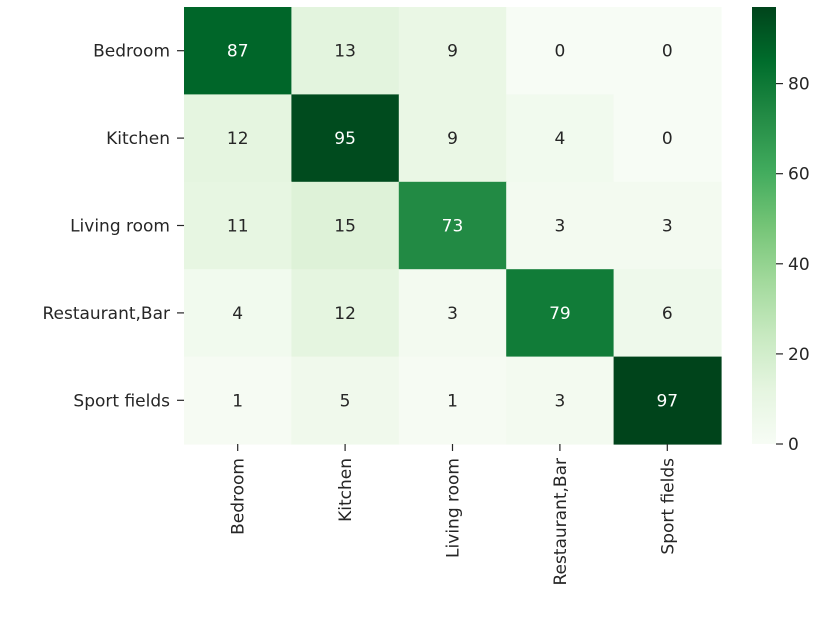 This screenshot has height=630, width=826. I want to click on cell-sport-fields-kitchen, so click(345, 400).